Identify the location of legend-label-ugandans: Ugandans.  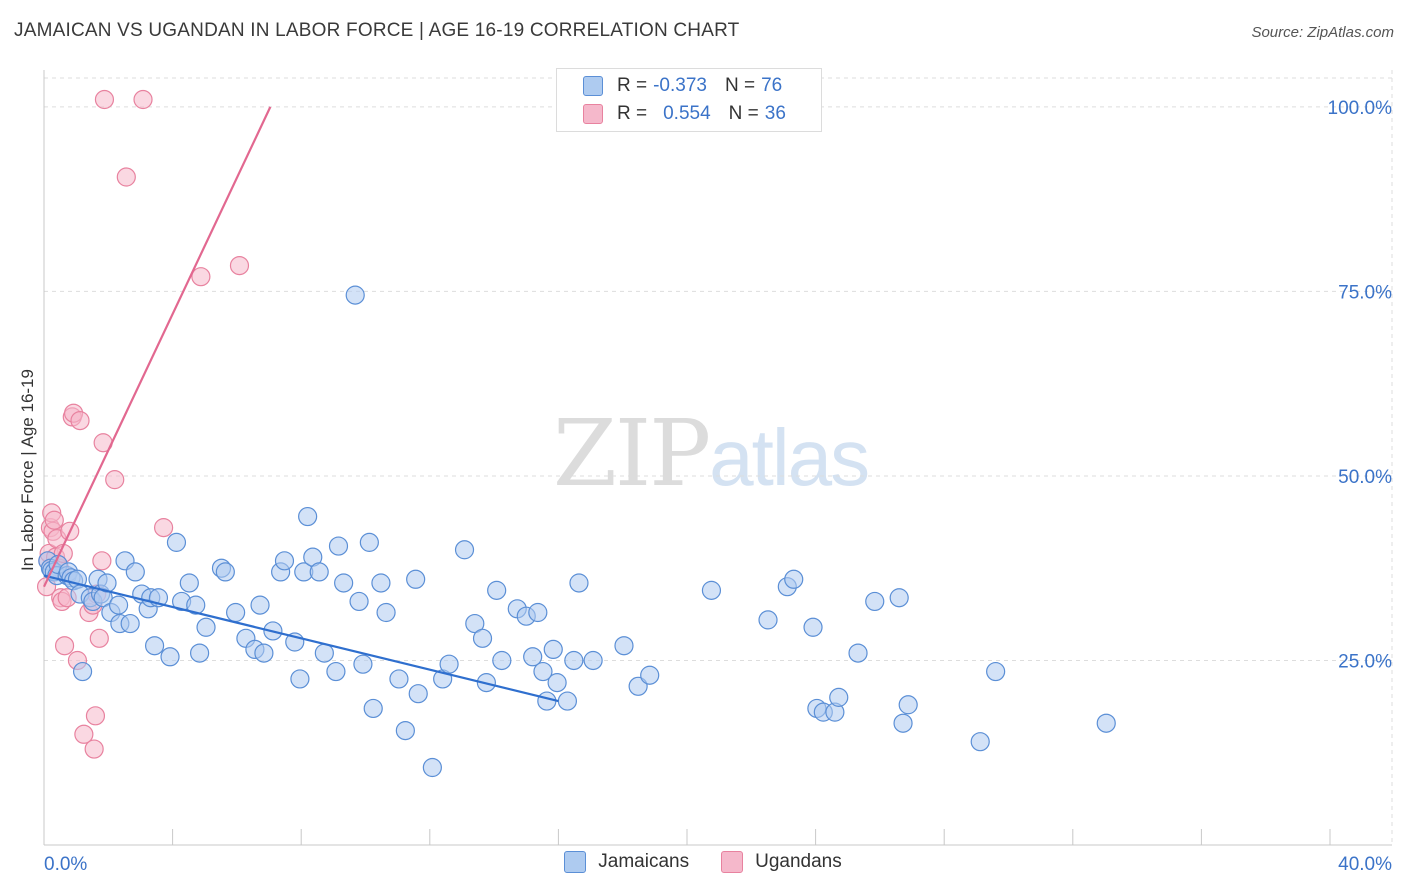
(798, 861).